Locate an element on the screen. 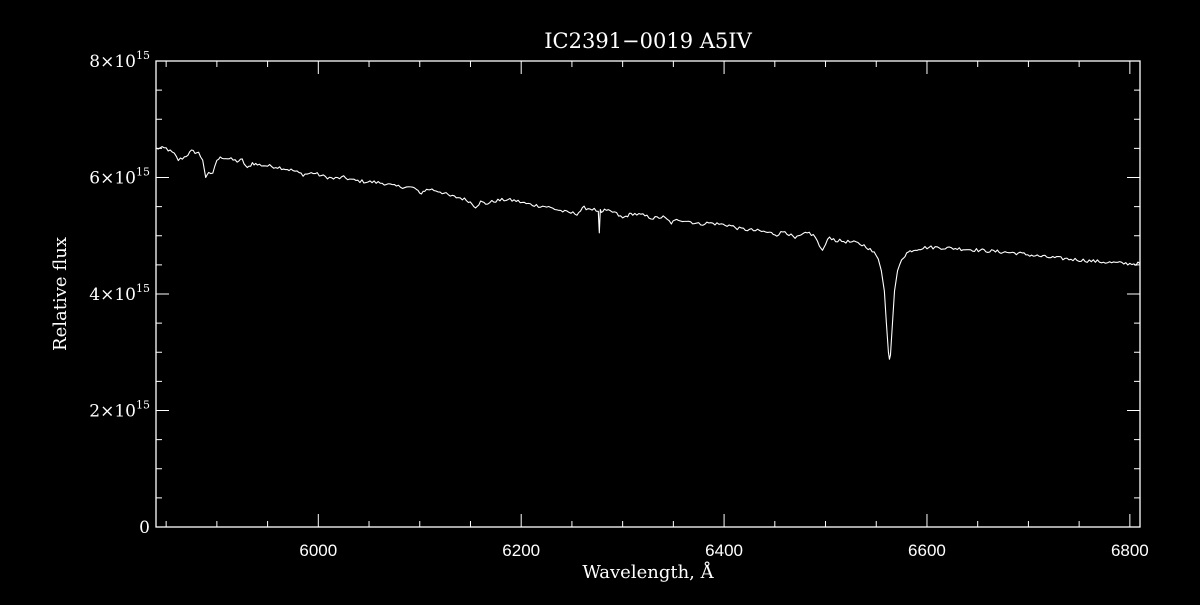 Image resolution: width=1200 pixels, height=605 pixels. y-tick-label: 2×10¹⁵ is located at coordinates (119, 410).